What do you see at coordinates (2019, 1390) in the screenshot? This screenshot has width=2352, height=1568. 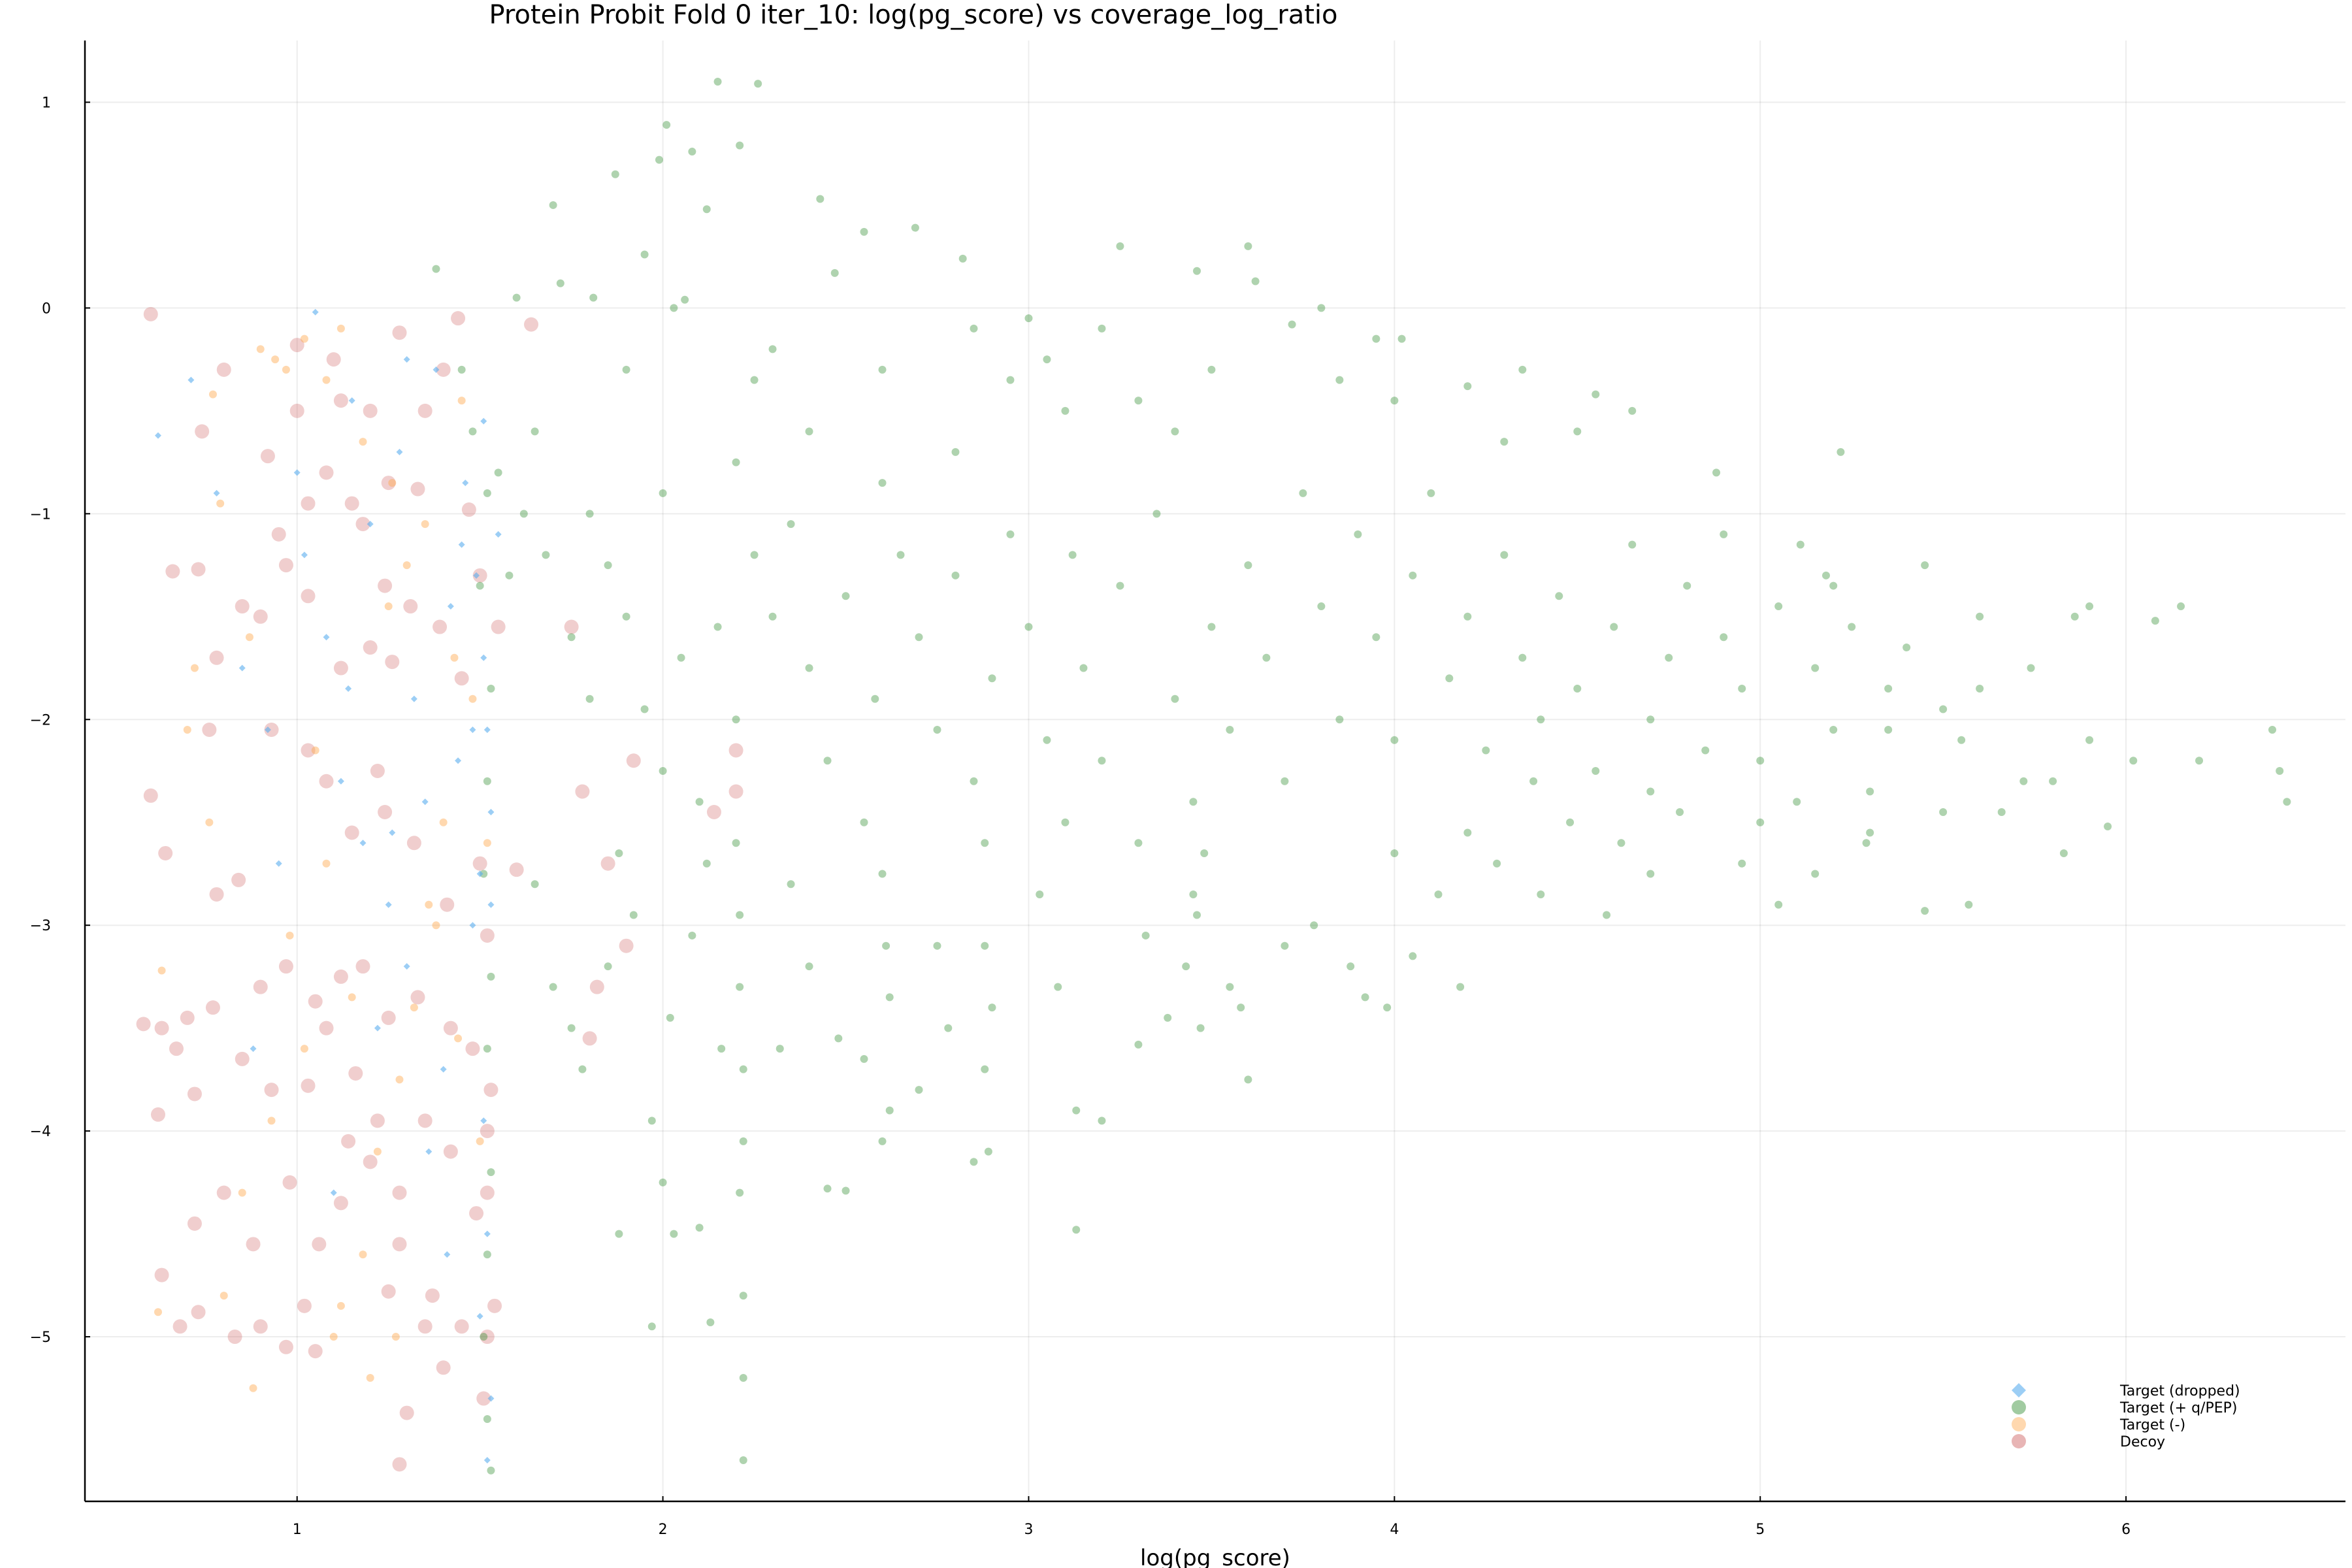 I see `legend-marker-target-dropped` at bounding box center [2019, 1390].